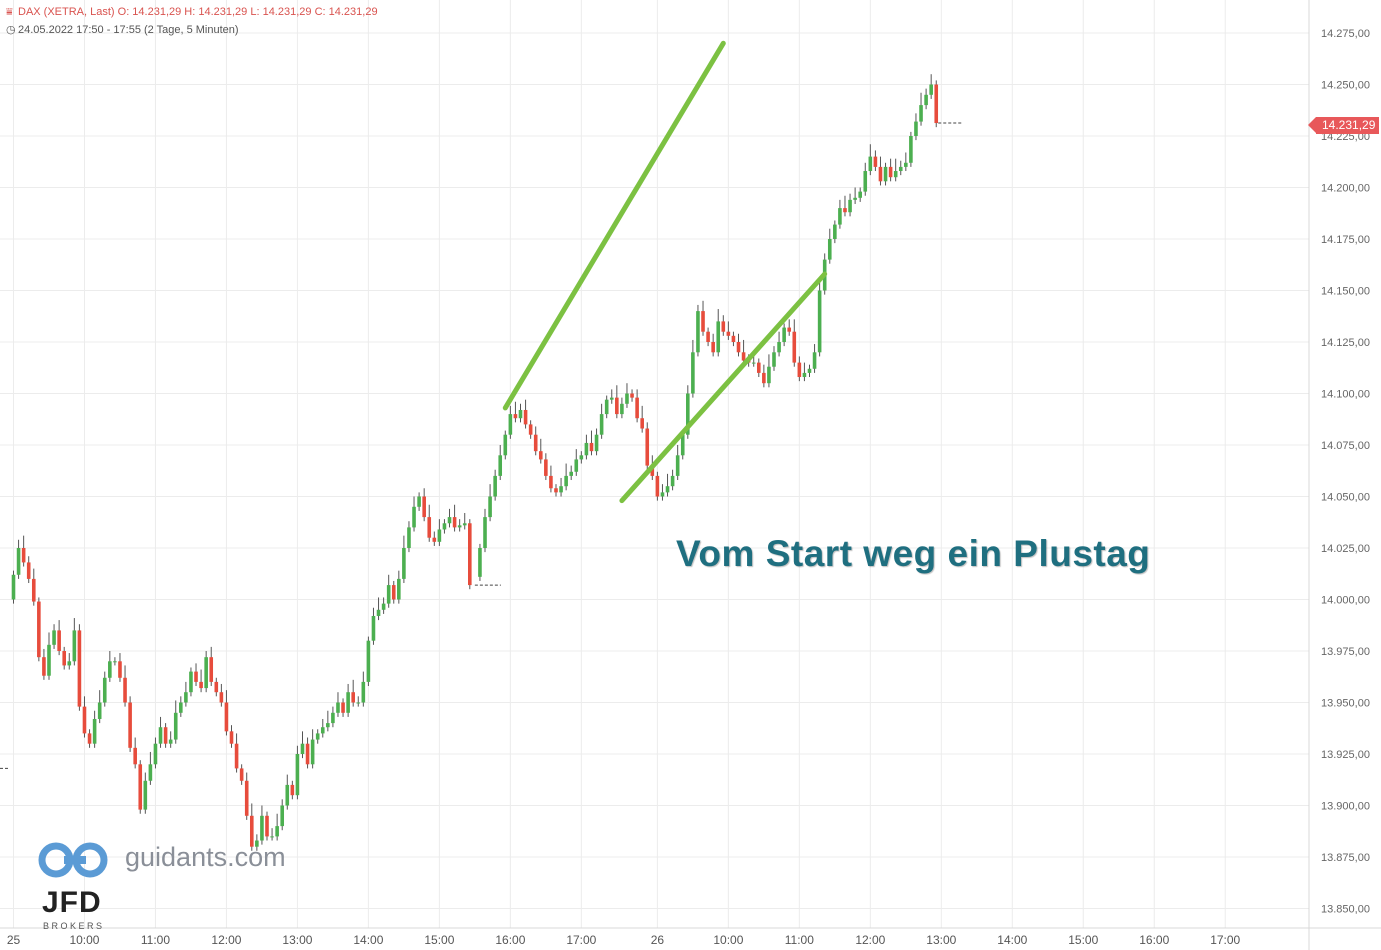  I want to click on x-tick-label: 12:00, so click(226, 940).